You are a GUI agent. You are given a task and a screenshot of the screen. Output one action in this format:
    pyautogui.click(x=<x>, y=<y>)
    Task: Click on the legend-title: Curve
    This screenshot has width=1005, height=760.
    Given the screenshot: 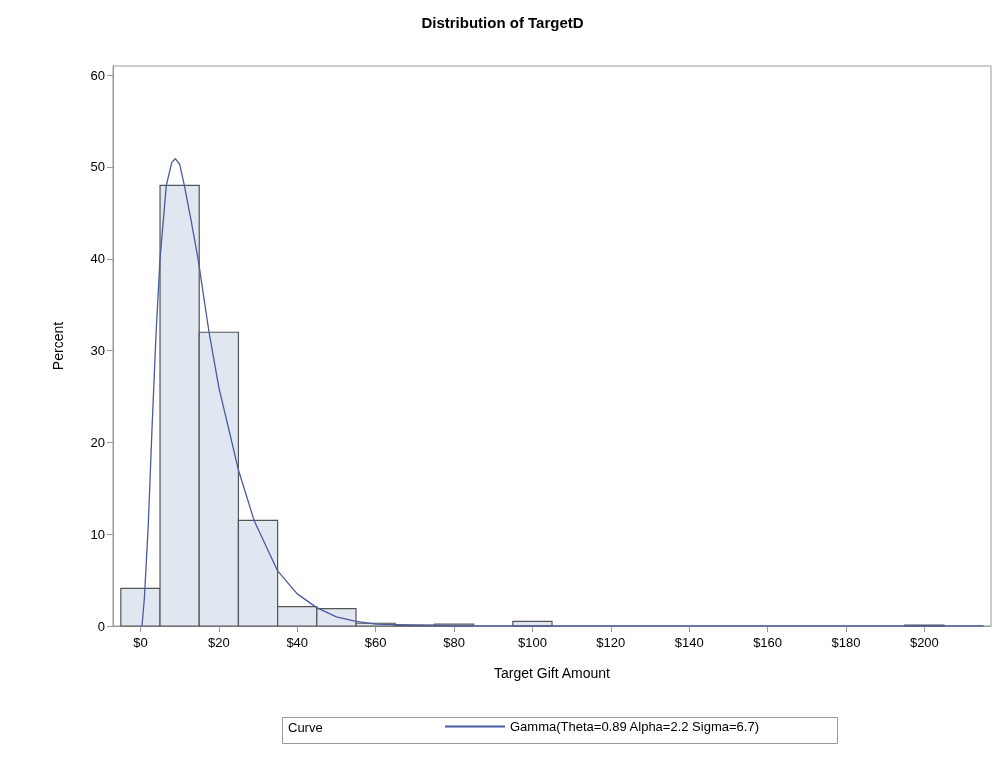 What is the action you would take?
    pyautogui.click(x=305, y=727)
    